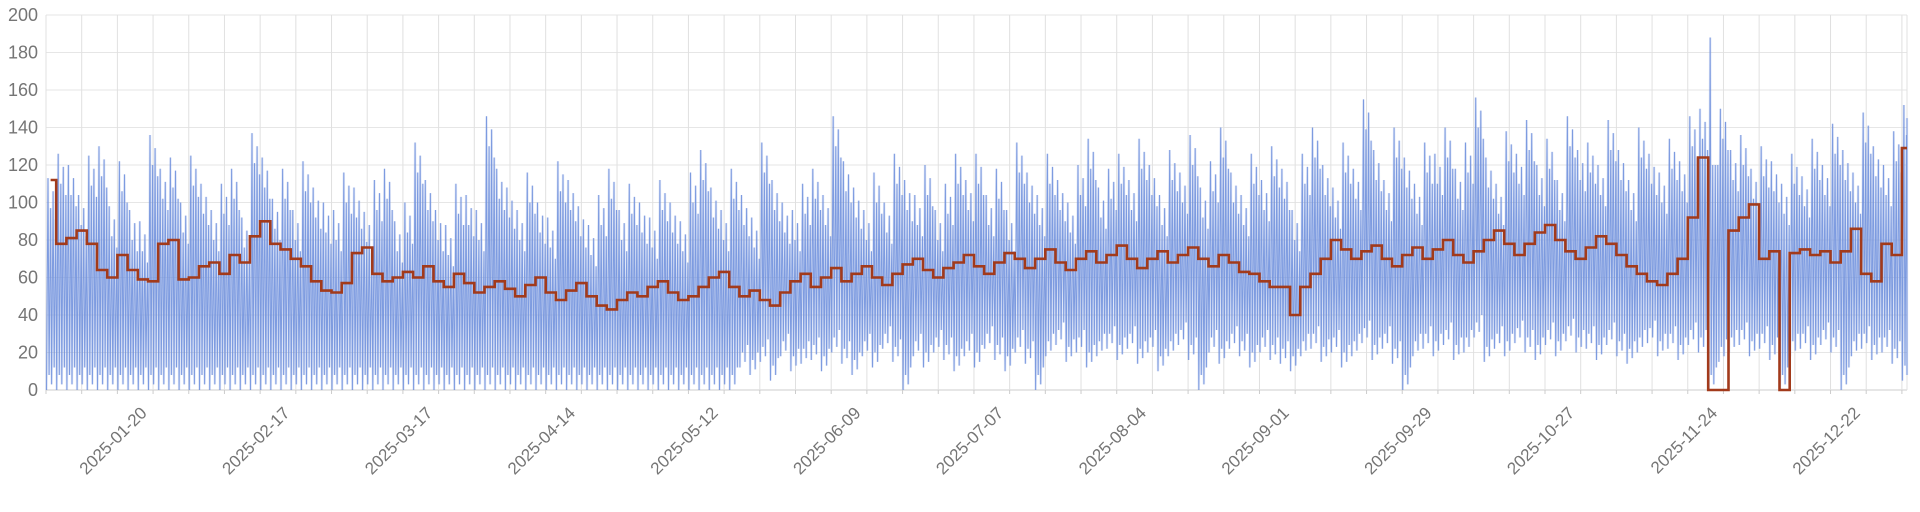 Image resolution: width=1920 pixels, height=512 pixels. What do you see at coordinates (969, 440) in the screenshot?
I see `x-axis-label: 2025-07-07` at bounding box center [969, 440].